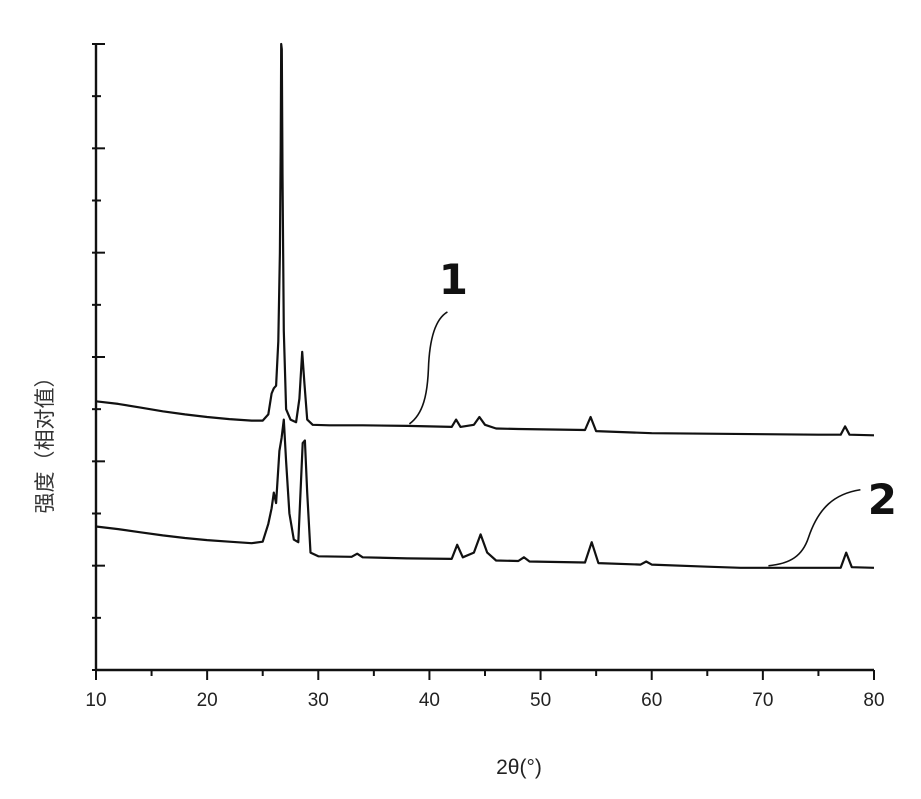  I want to click on series-annotation-2: 2, so click(882, 499).